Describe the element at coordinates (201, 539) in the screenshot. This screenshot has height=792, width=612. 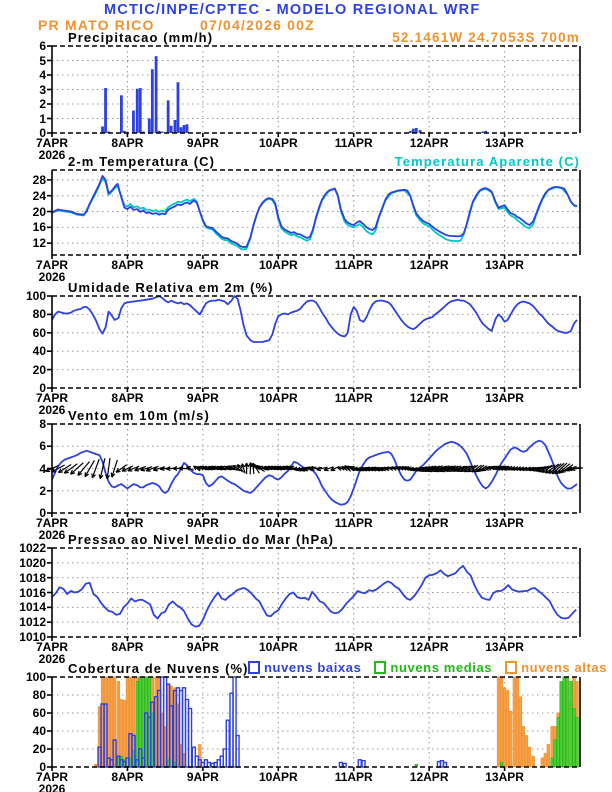
I see `panel-title-pressure: Pressao ao Nivel Medio do Mar (hPa)` at that location.